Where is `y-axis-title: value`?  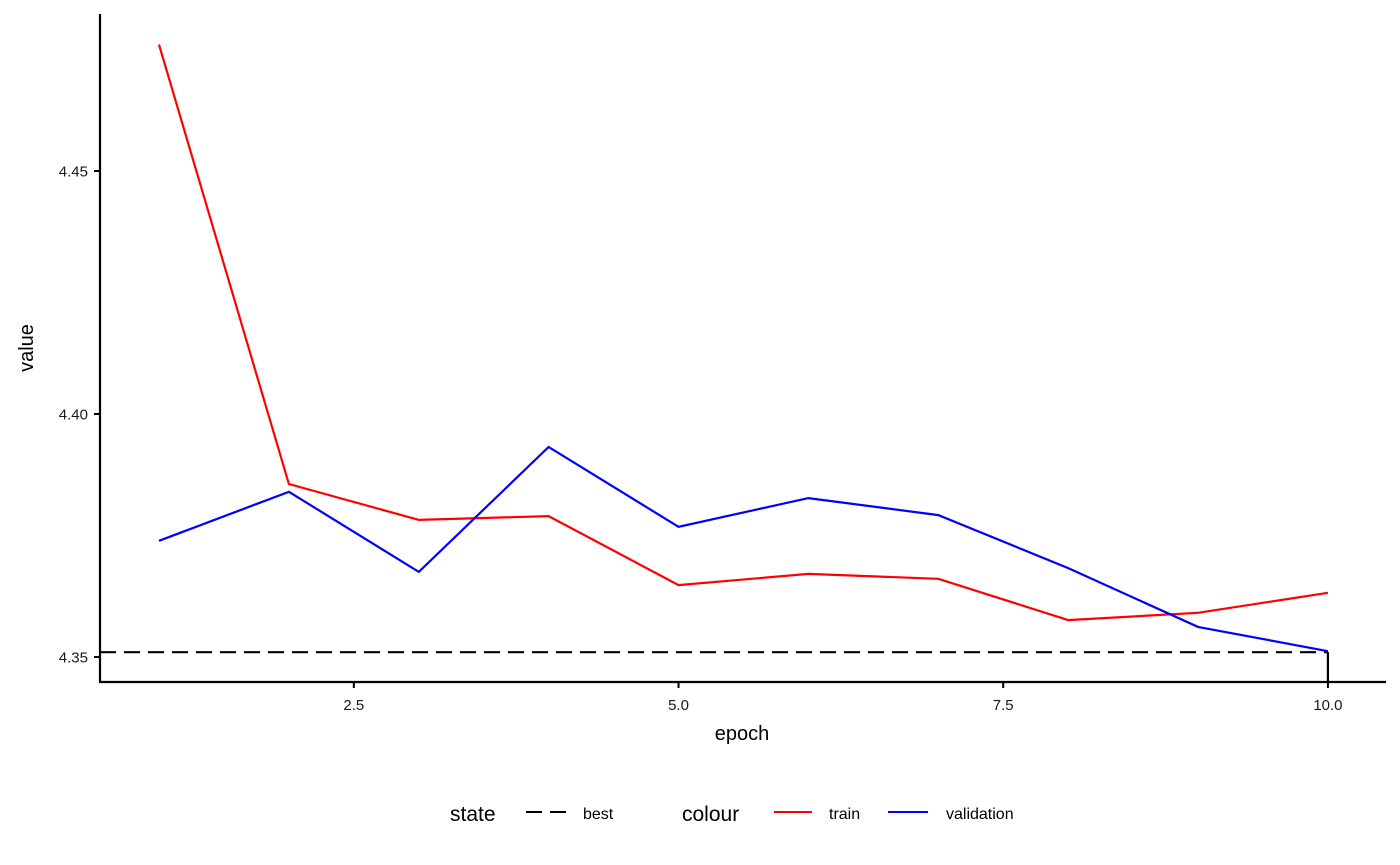 y-axis-title: value is located at coordinates (27, 348).